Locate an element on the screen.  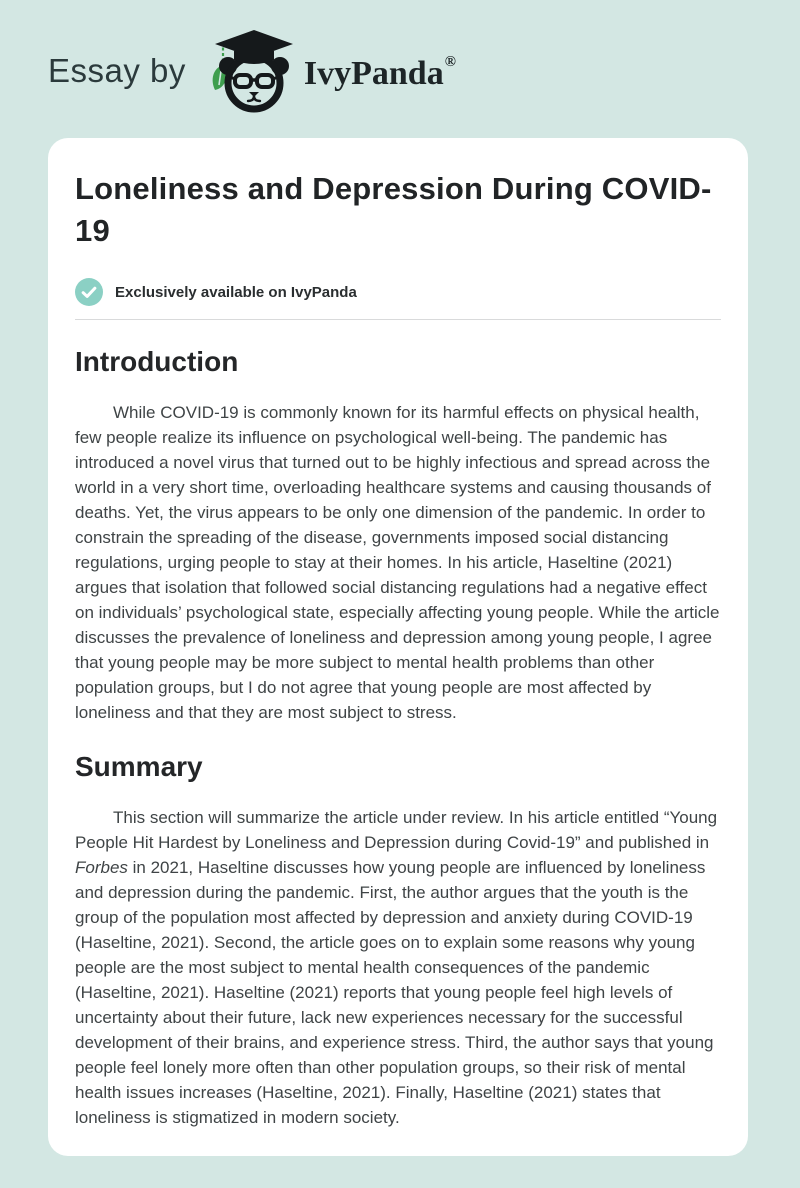
check-icon is located at coordinates (89, 292).